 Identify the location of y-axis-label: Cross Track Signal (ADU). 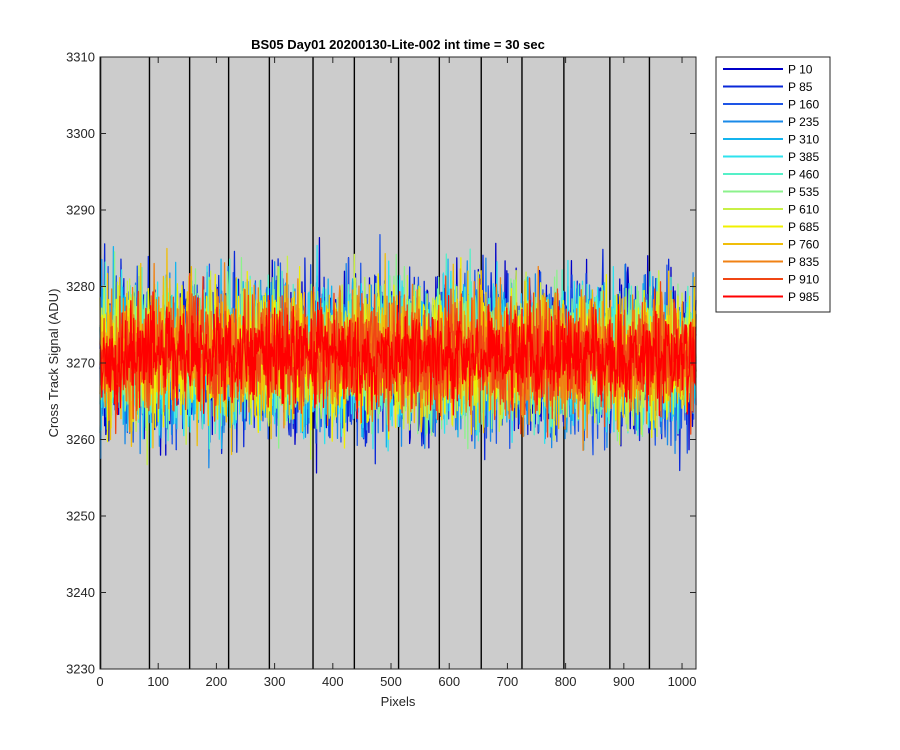
(53, 363).